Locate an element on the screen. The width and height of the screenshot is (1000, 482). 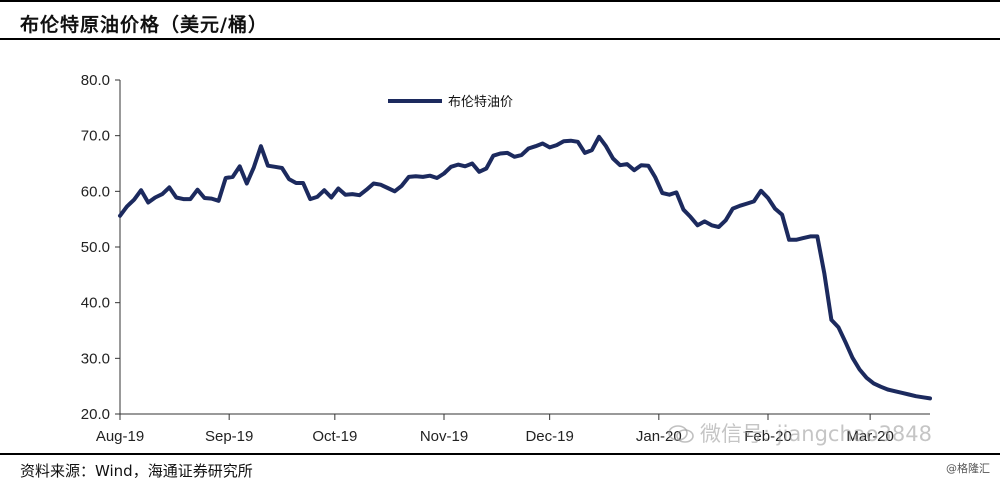
x-tick-label: Oct-19 is located at coordinates (334, 436).